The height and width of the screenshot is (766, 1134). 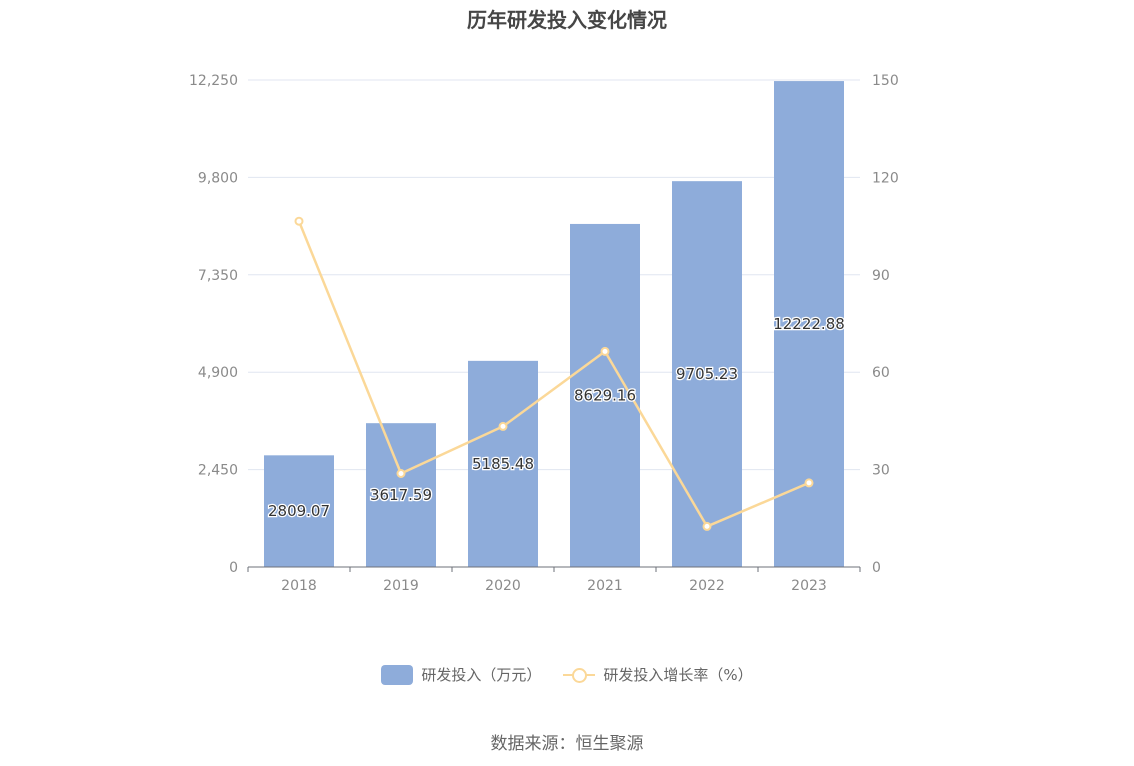 What do you see at coordinates (579, 675) in the screenshot?
I see `legend-line-swatch` at bounding box center [579, 675].